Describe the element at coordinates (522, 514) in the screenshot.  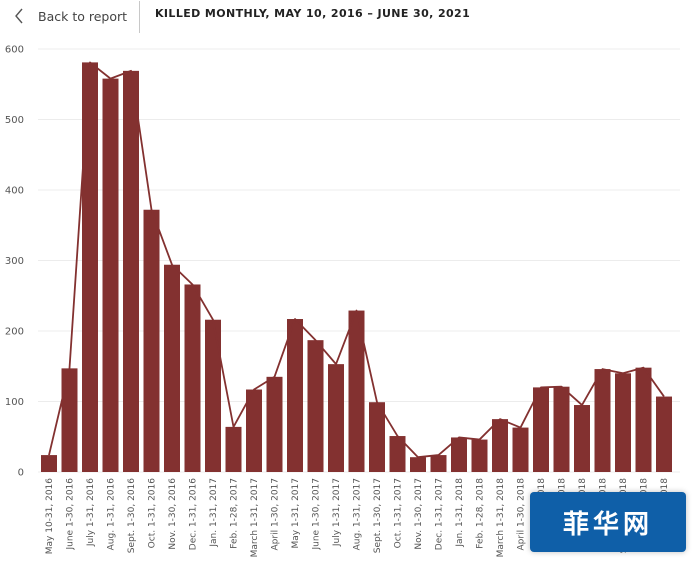
I see `x-tick-label: April 1-30, 2018` at that location.